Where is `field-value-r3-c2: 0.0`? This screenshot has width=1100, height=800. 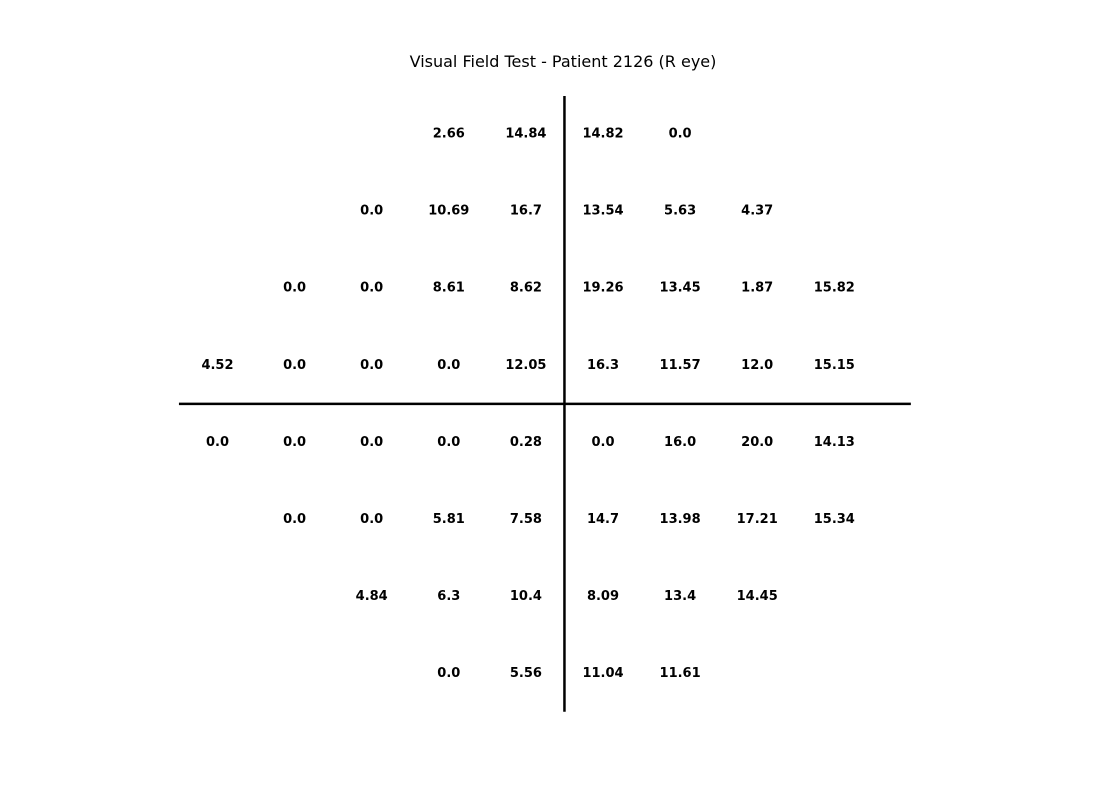 field-value-r3-c2: 0.0 is located at coordinates (371, 365).